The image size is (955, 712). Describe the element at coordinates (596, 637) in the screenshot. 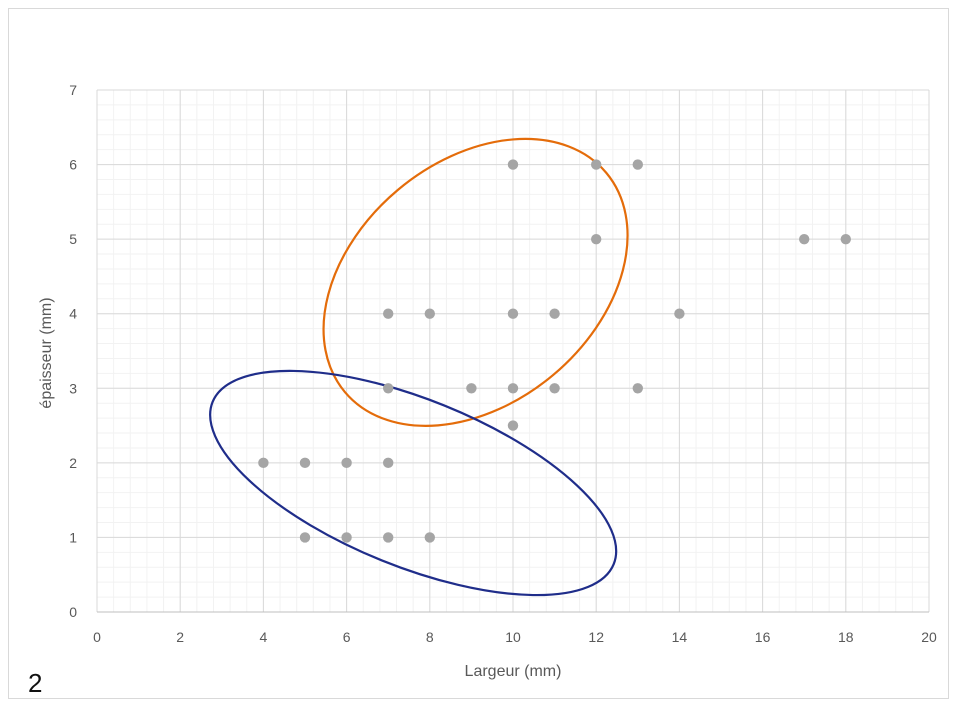

I see `x-tick-label: 12` at that location.